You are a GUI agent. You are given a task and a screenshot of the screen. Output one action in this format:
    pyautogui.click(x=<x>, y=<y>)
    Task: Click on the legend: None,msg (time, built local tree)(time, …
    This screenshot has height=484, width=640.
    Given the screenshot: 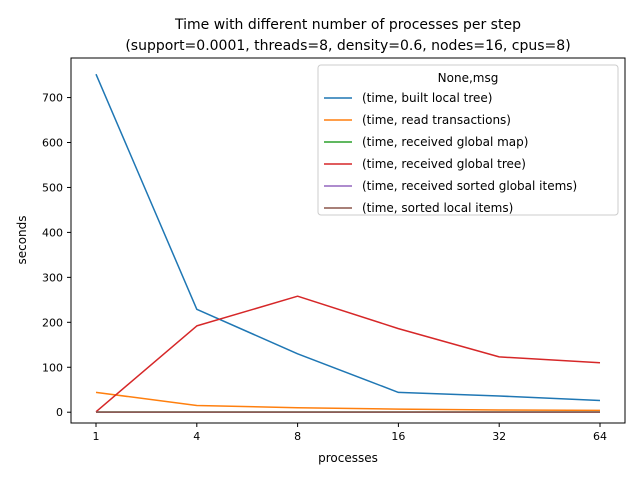 What is the action you would take?
    pyautogui.click(x=468, y=140)
    